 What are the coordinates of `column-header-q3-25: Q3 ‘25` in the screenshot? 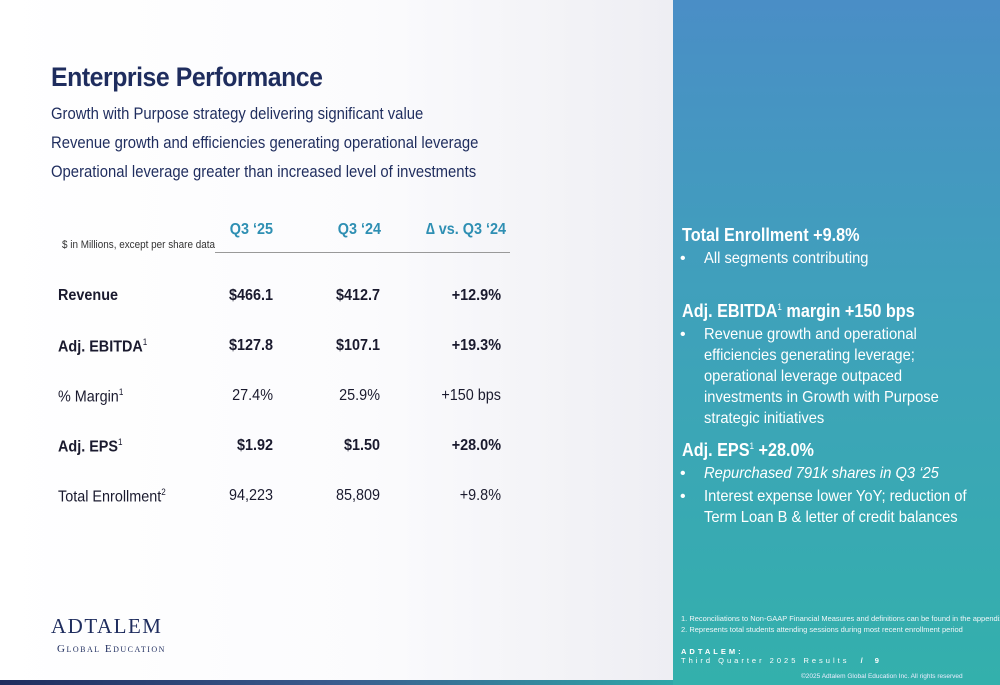 It's located at (251, 229).